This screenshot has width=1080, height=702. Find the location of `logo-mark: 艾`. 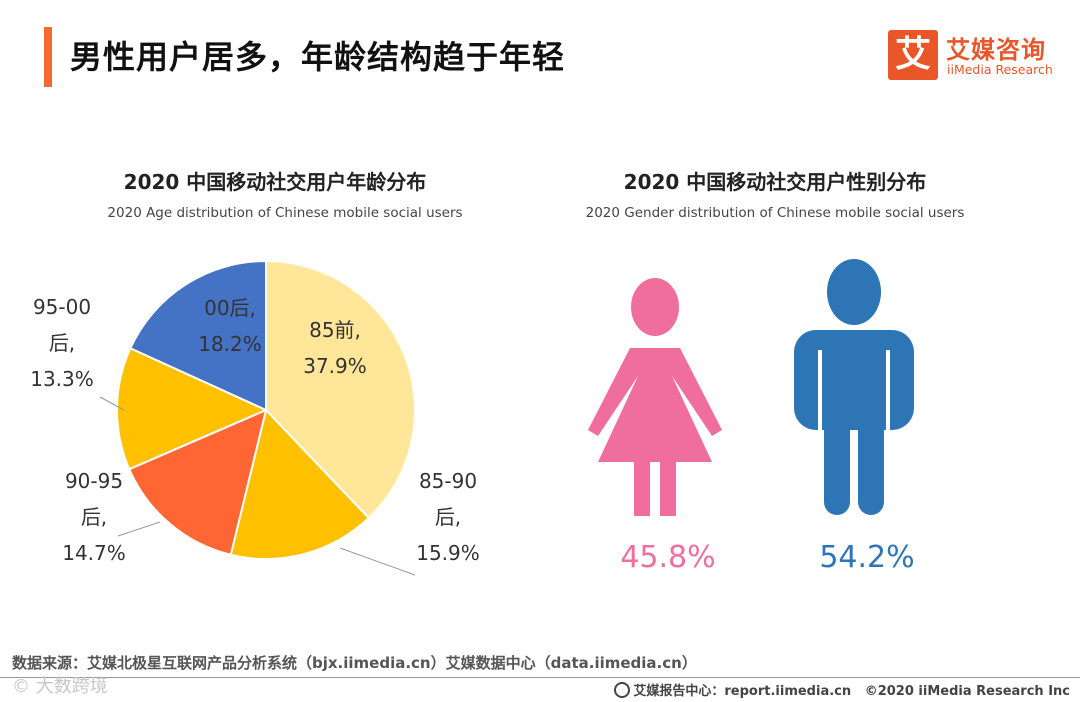

logo-mark: 艾 is located at coordinates (913, 55).